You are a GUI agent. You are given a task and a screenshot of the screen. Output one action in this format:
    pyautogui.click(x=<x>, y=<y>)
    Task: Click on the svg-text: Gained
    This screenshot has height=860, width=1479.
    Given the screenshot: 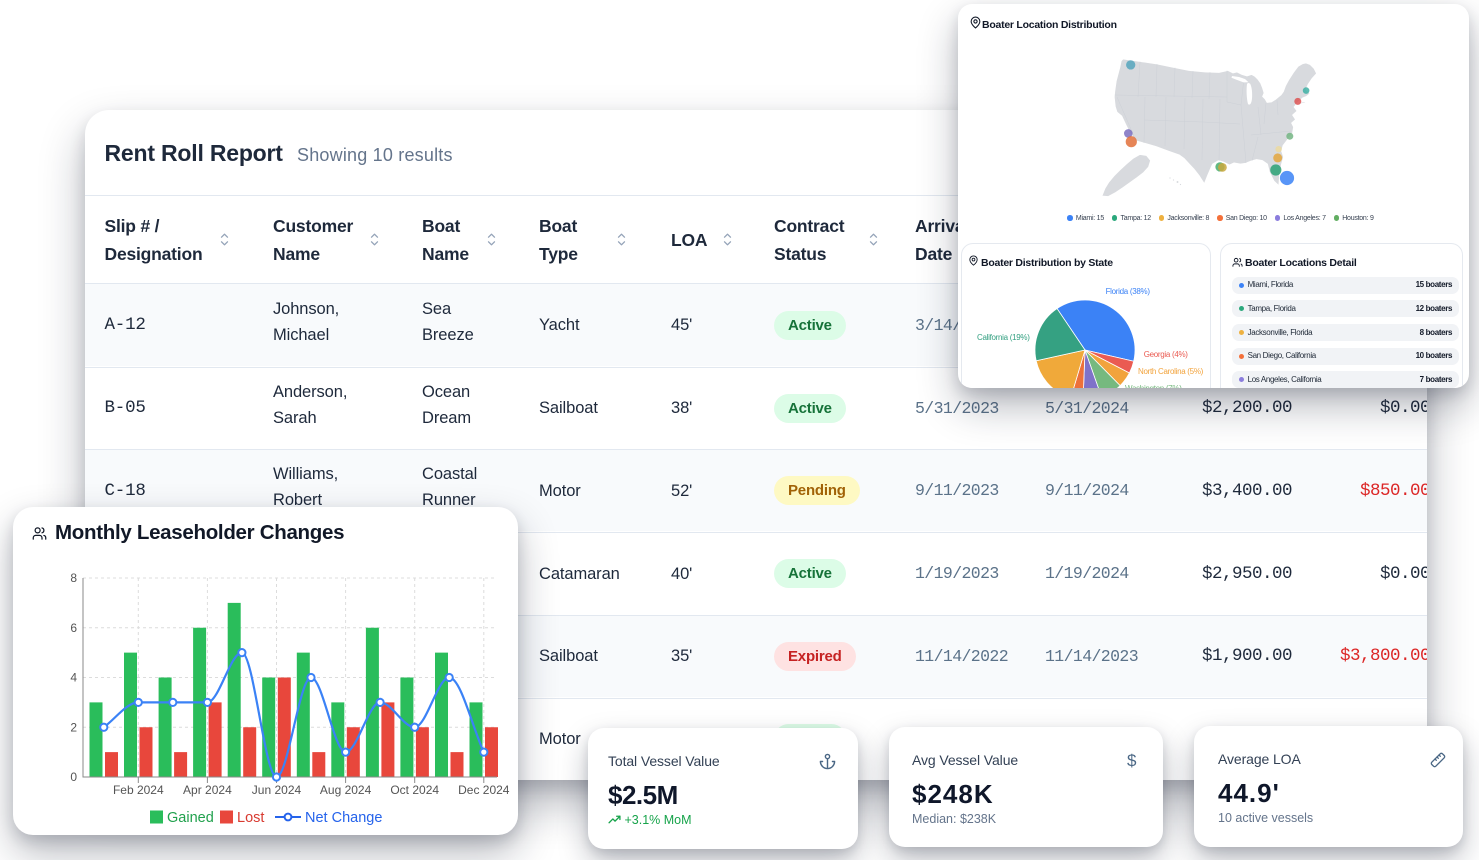 What is the action you would take?
    pyautogui.click(x=190, y=818)
    